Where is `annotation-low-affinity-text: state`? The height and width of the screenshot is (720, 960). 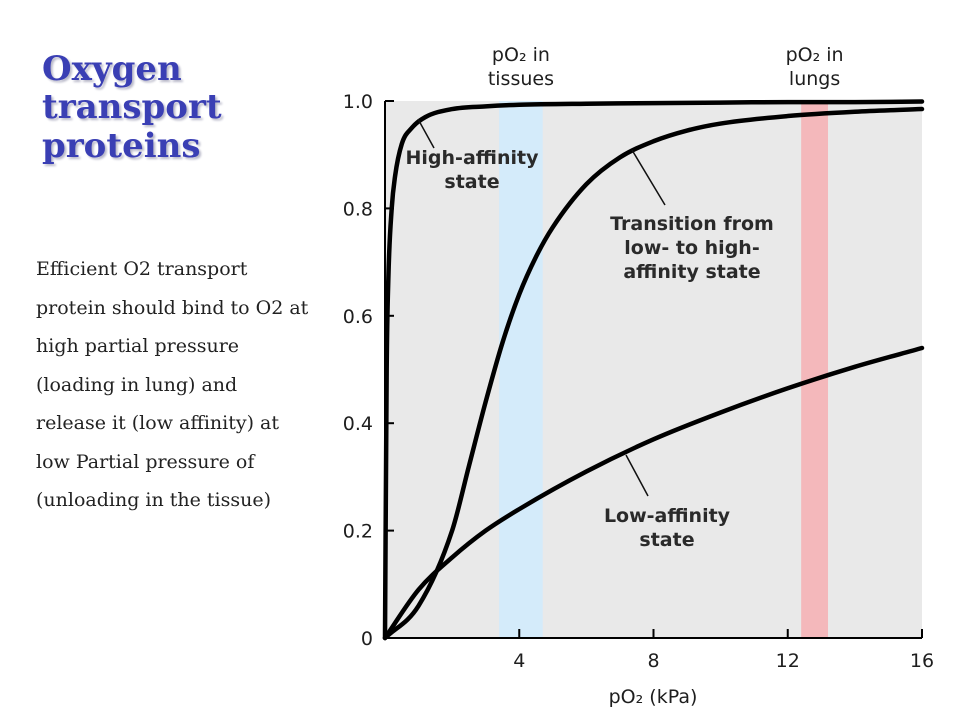 annotation-low-affinity-text: state is located at coordinates (666, 540).